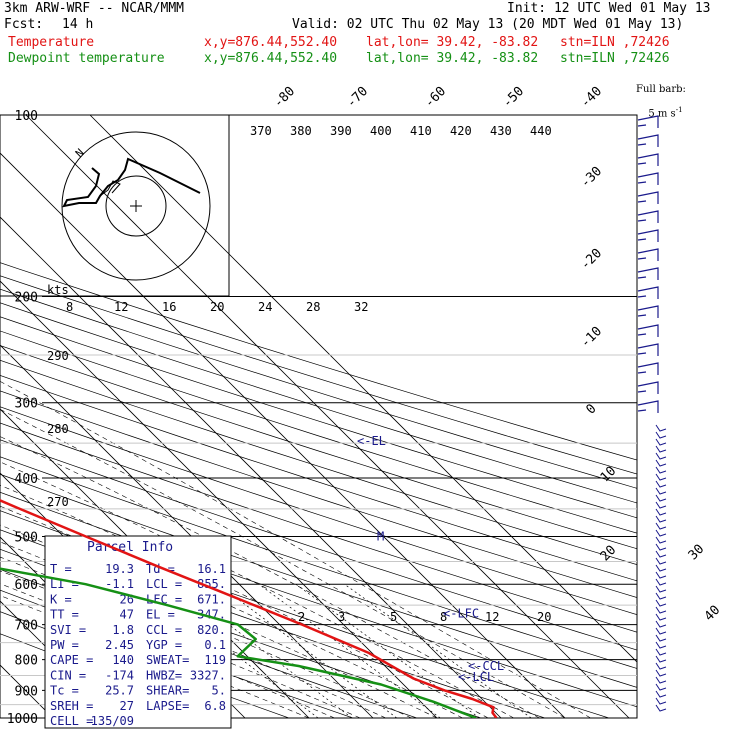 The height and width of the screenshot is (740, 740). I want to click on hodograph-ring-inner, so click(136, 206).